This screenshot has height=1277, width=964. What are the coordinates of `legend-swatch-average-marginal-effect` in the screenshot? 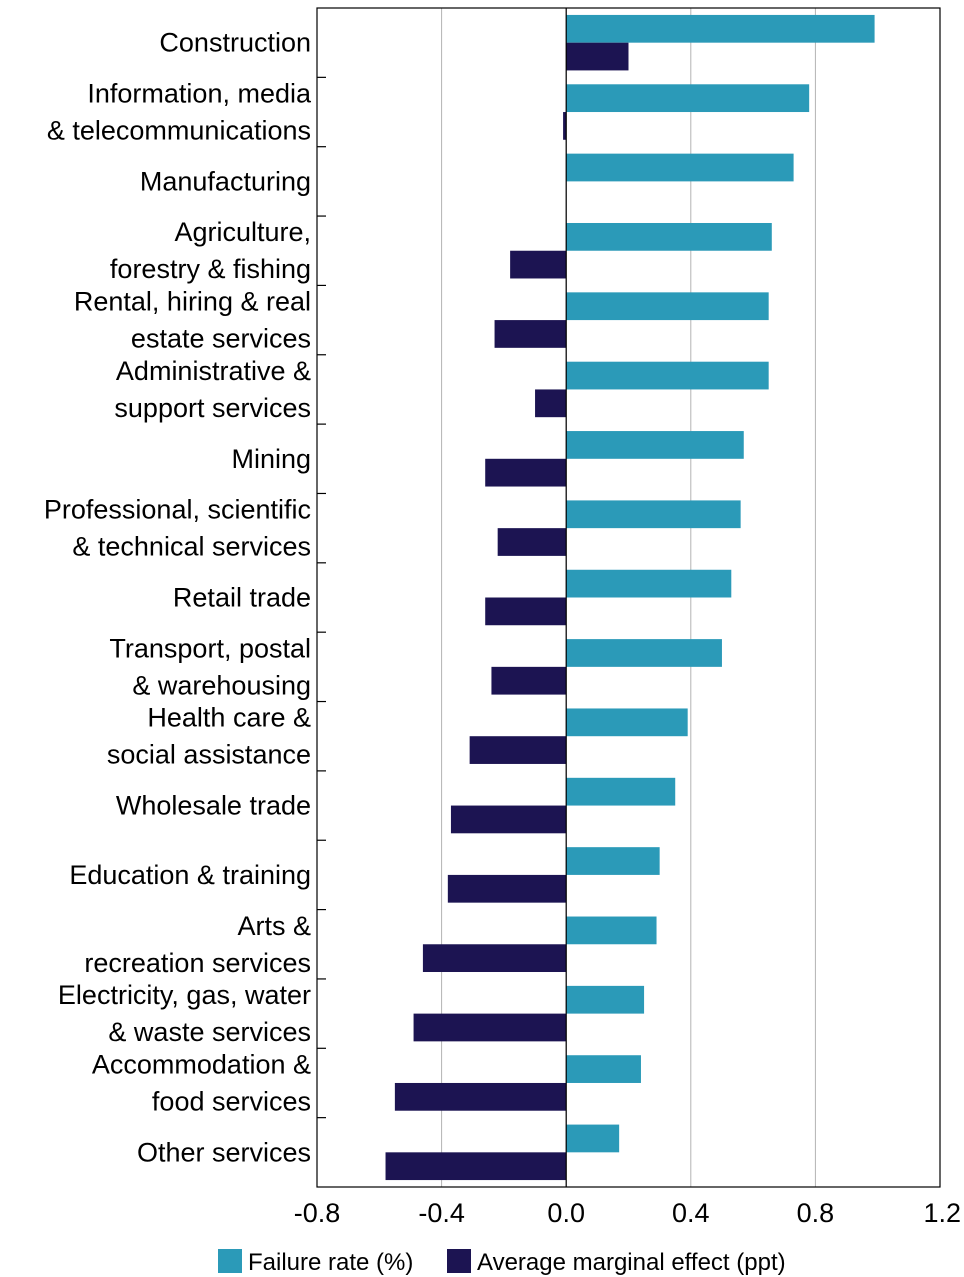 It's located at (459, 1261).